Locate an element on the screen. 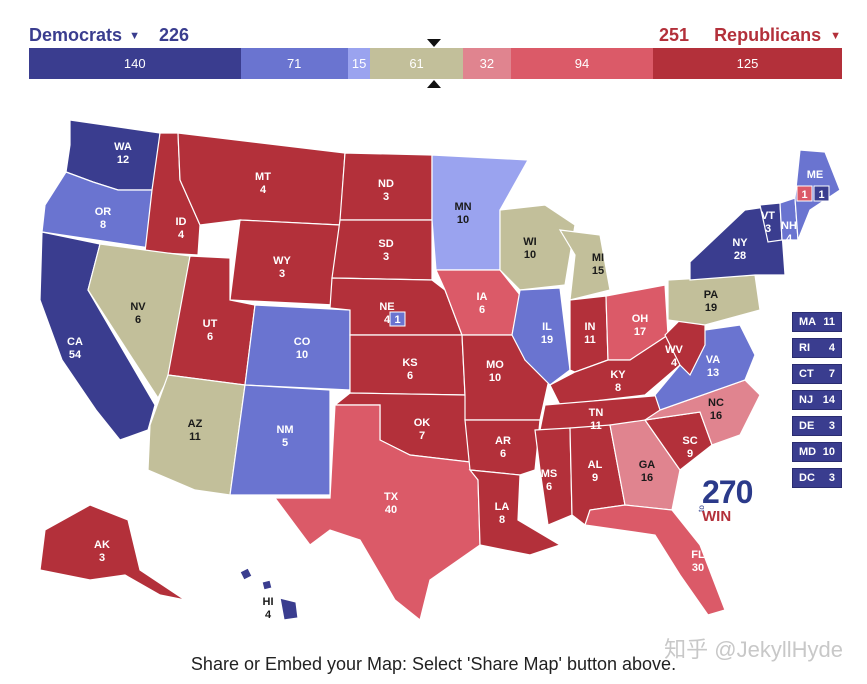  state-label-or: OR 8 is located at coordinates (103, 218).